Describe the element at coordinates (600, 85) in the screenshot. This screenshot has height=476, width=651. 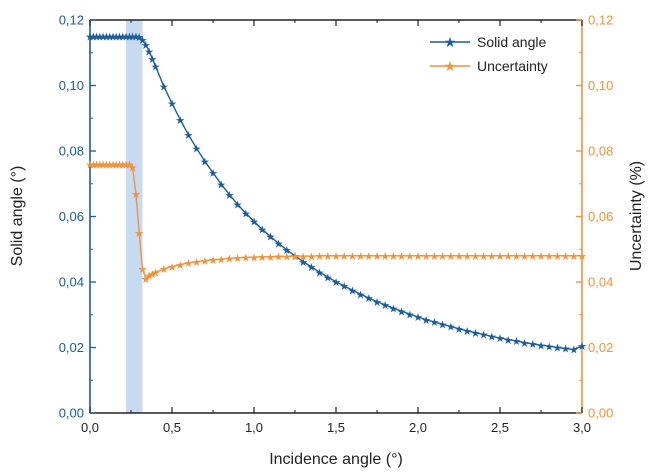
I see `right-y-tick-label: 0,10` at that location.